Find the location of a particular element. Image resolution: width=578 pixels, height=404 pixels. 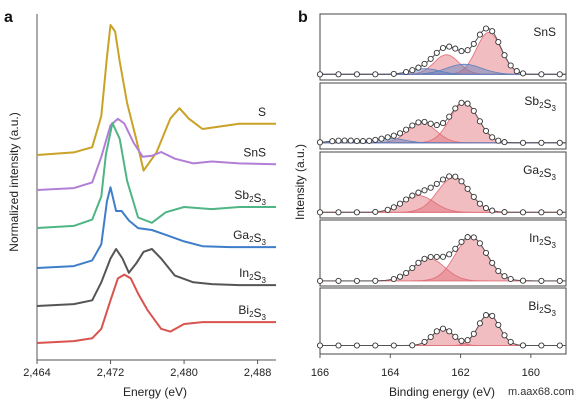

panel-a-series-label: Ga2S3 is located at coordinates (249, 237).